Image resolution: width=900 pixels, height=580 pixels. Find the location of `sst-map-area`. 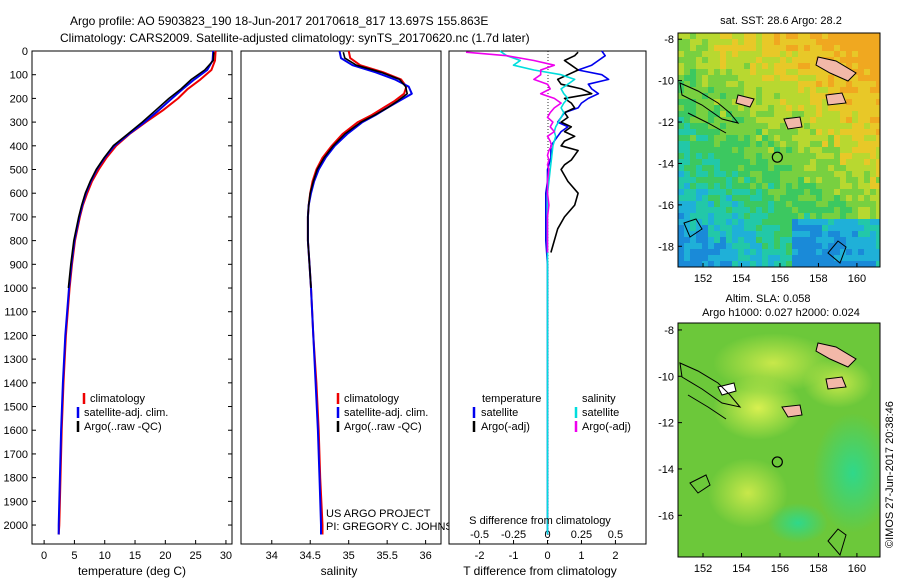

sst-map-area is located at coordinates (779, 150).